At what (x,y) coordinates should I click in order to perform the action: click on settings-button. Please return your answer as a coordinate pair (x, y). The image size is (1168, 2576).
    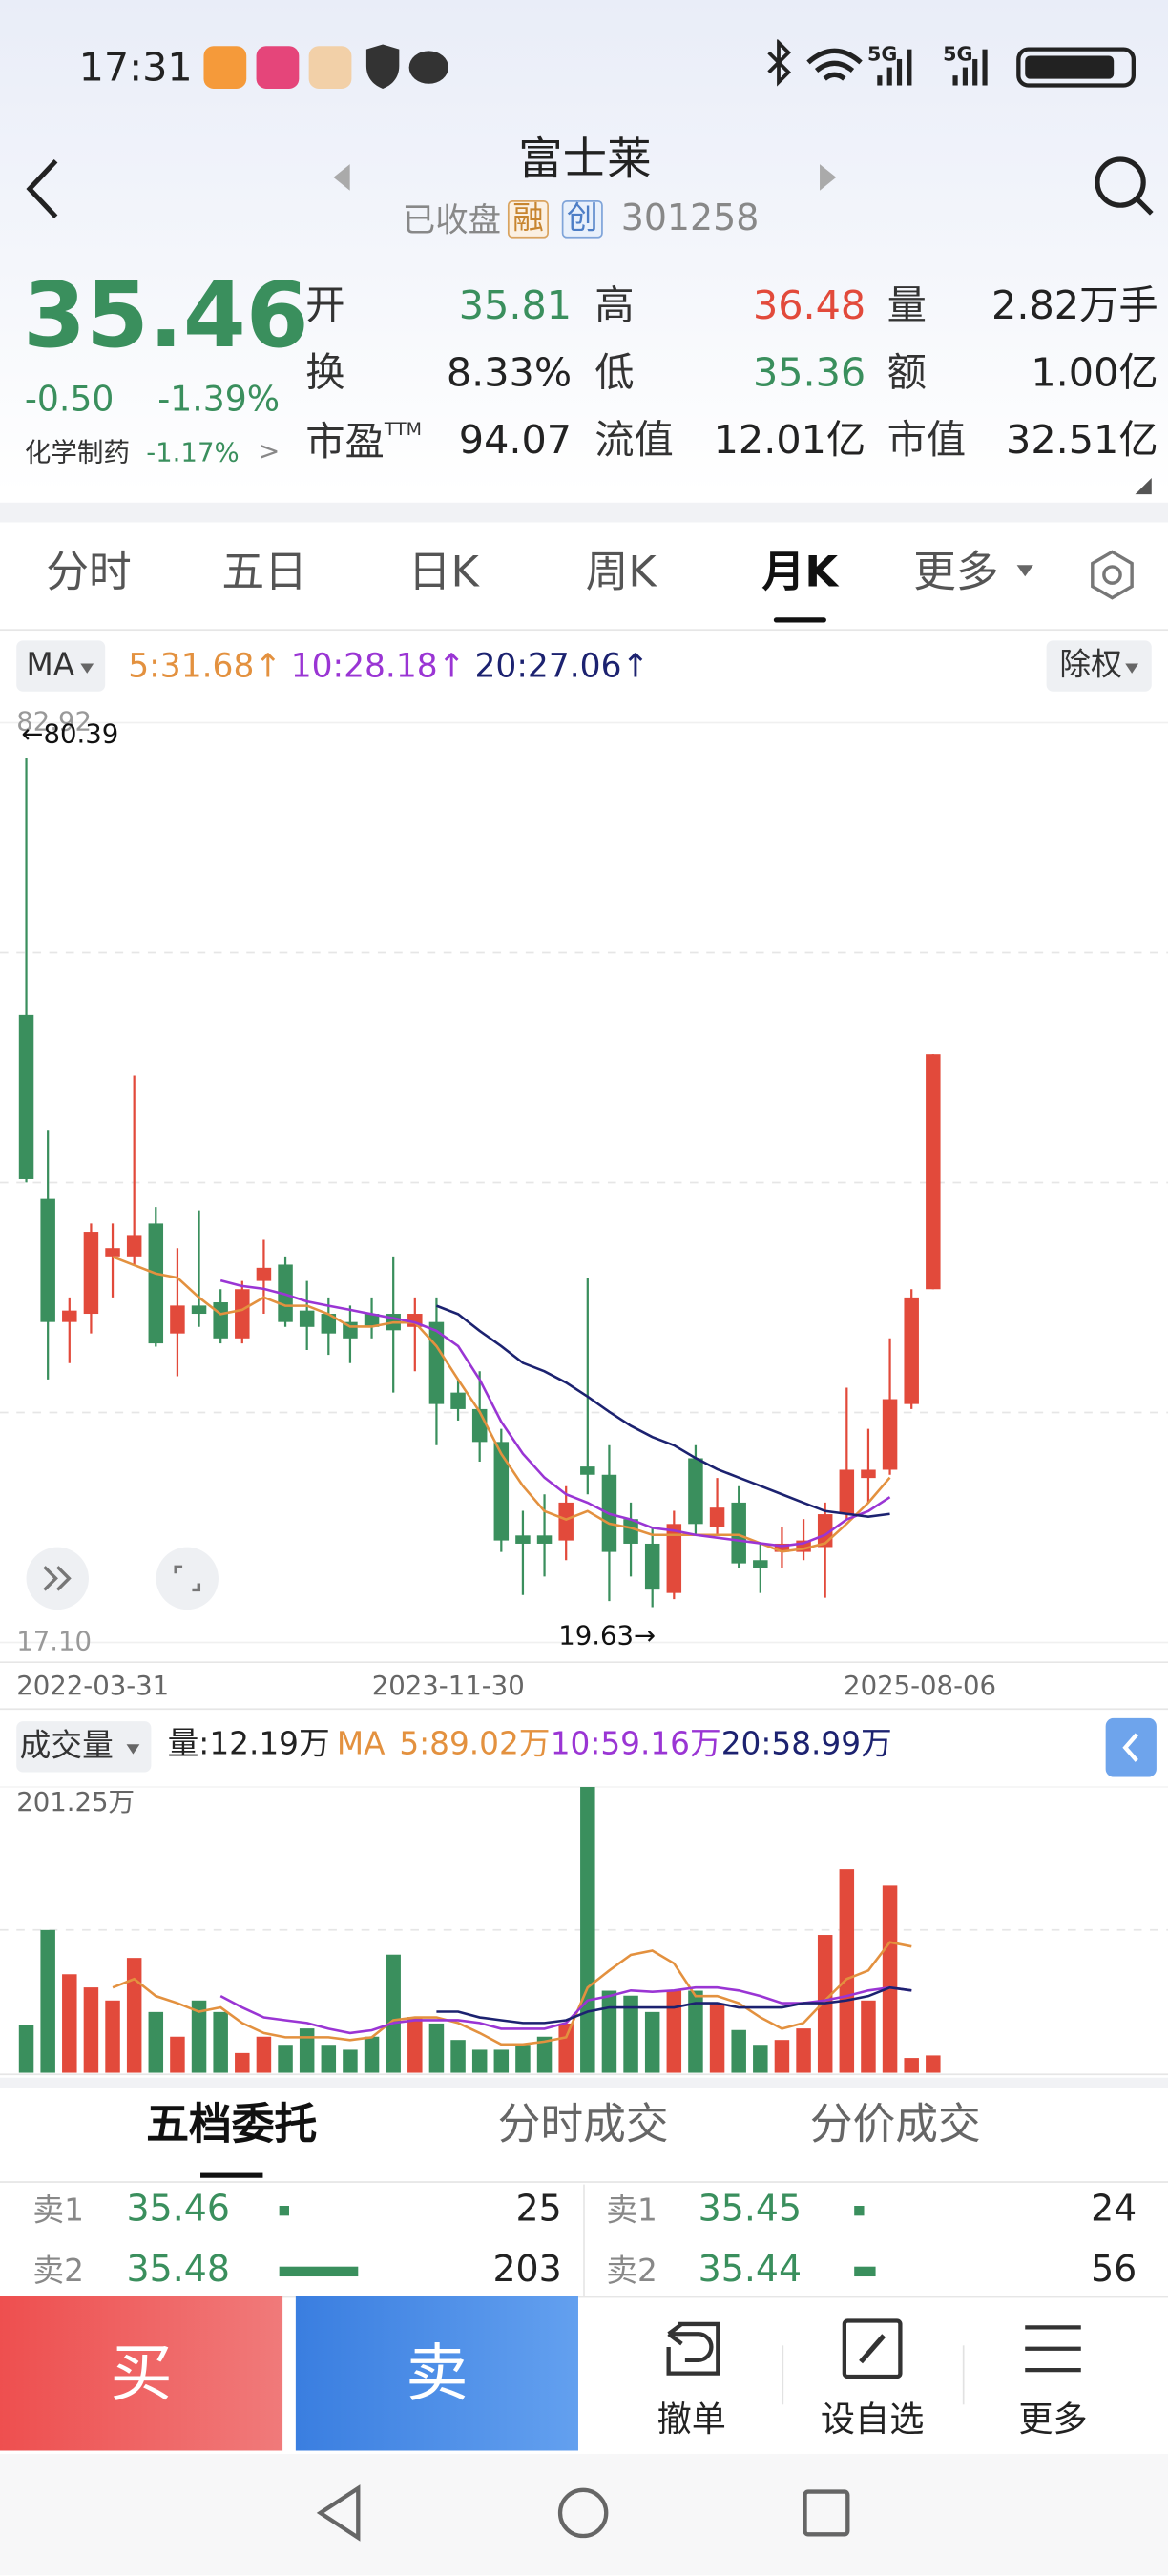
    Looking at the image, I should click on (1112, 575).